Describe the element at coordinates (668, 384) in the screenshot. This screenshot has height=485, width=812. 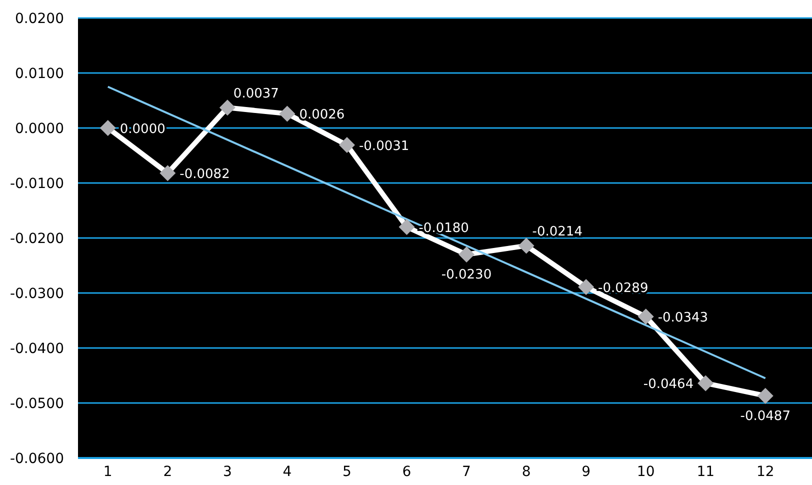
I see `data-label: -0.0464` at that location.